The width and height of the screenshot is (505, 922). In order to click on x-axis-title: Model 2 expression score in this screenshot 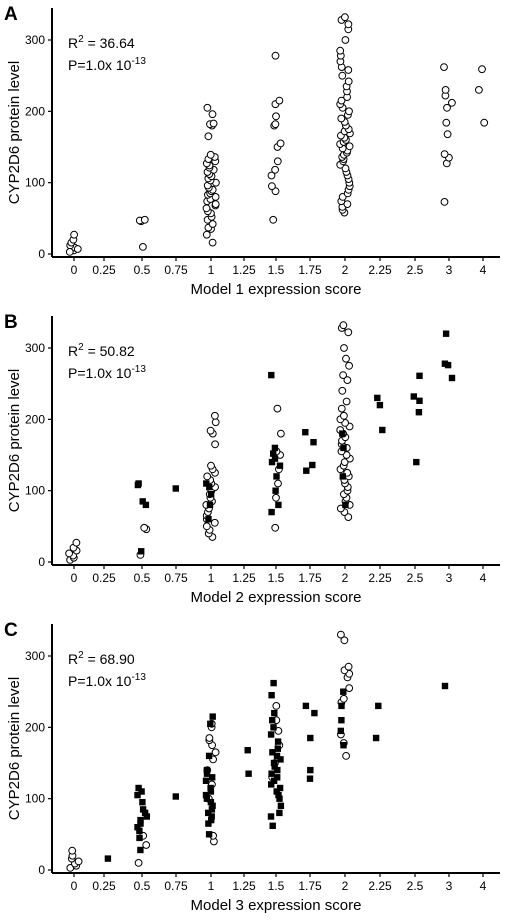, I will do `click(276, 597)`.